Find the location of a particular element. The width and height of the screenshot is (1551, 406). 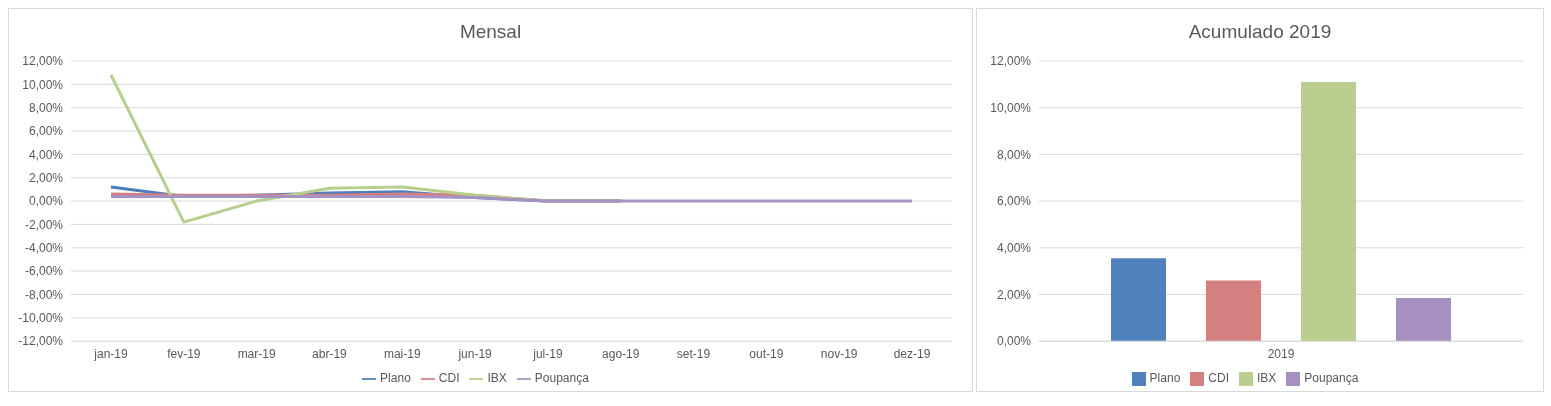

x-tick-label: out-19 is located at coordinates (766, 353).